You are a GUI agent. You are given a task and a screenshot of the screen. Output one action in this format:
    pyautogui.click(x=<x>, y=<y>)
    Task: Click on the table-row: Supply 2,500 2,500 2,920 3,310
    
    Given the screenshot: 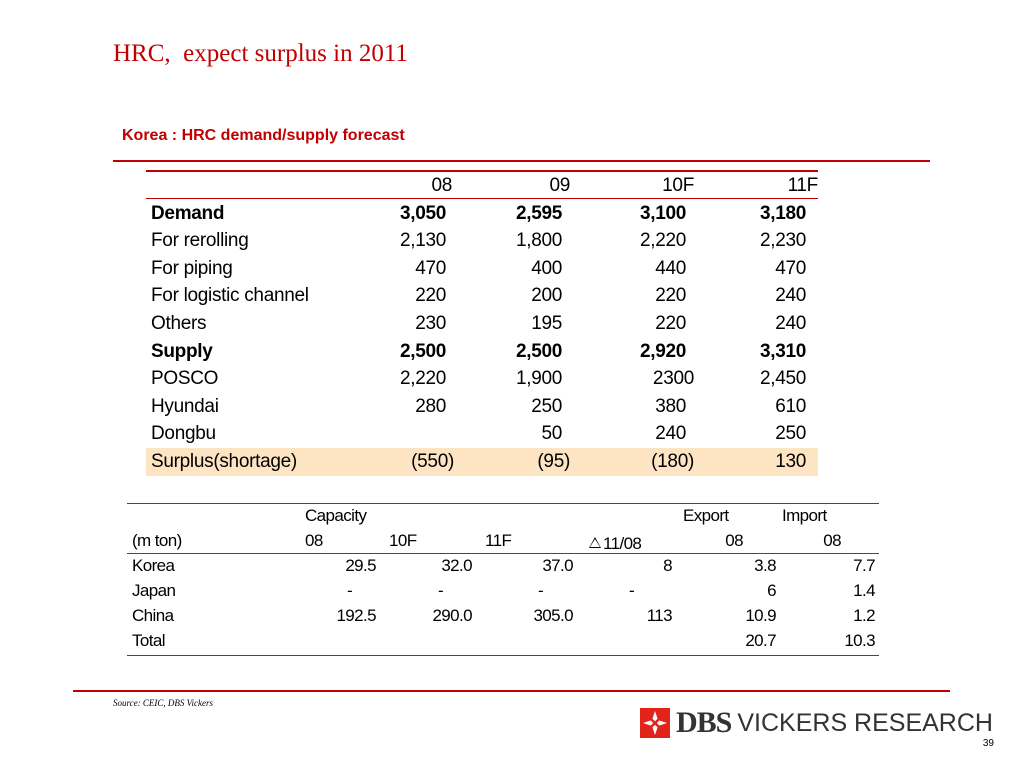 What is the action you would take?
    pyautogui.click(x=482, y=352)
    